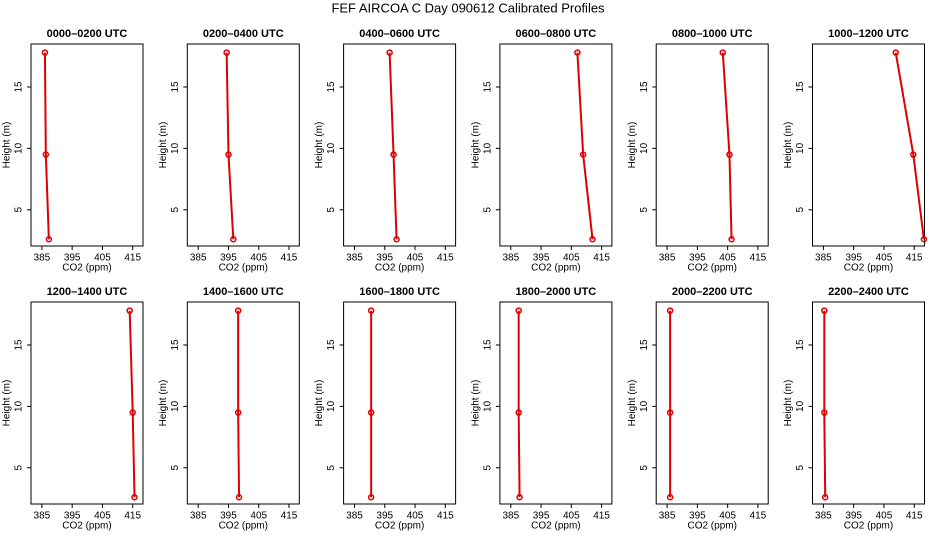  What do you see at coordinates (712, 34) in the screenshot?
I see `panel-title: 0800–1000 UTC` at bounding box center [712, 34].